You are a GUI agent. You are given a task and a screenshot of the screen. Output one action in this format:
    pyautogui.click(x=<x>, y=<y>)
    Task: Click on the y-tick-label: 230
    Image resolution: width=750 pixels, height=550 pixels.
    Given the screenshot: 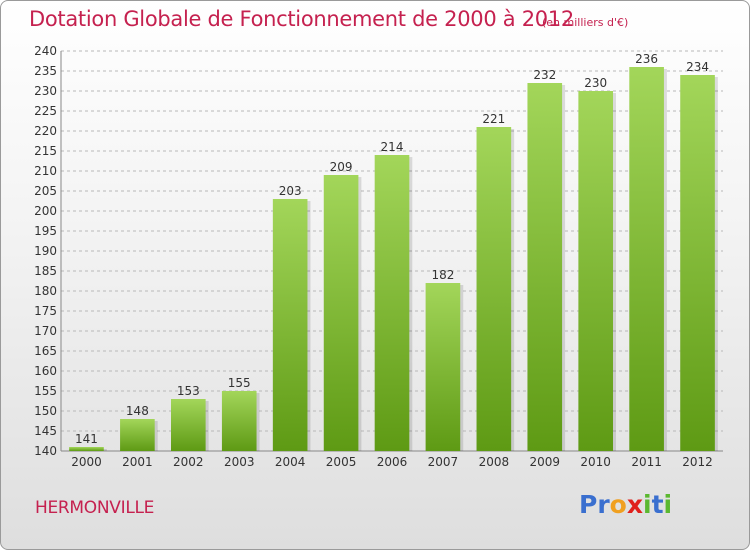 What is the action you would take?
    pyautogui.click(x=45, y=91)
    